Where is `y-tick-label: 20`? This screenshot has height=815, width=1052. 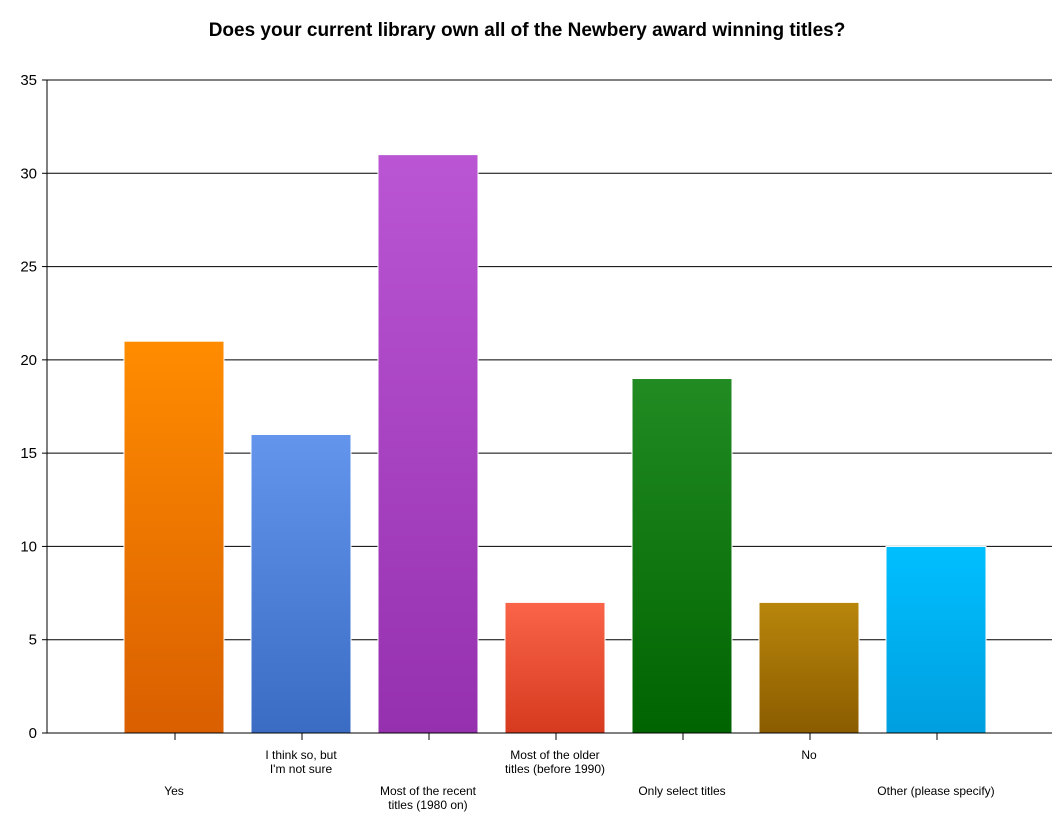 y-tick-label: 20 is located at coordinates (28, 360).